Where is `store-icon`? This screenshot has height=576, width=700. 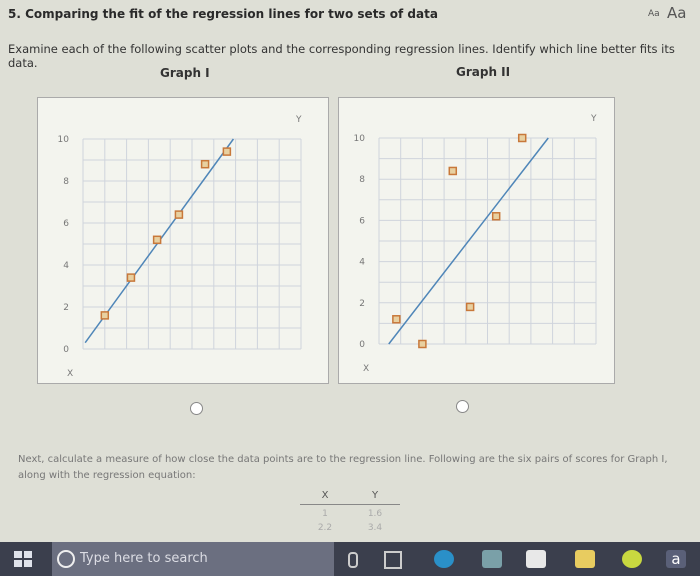 store-icon is located at coordinates (536, 559).